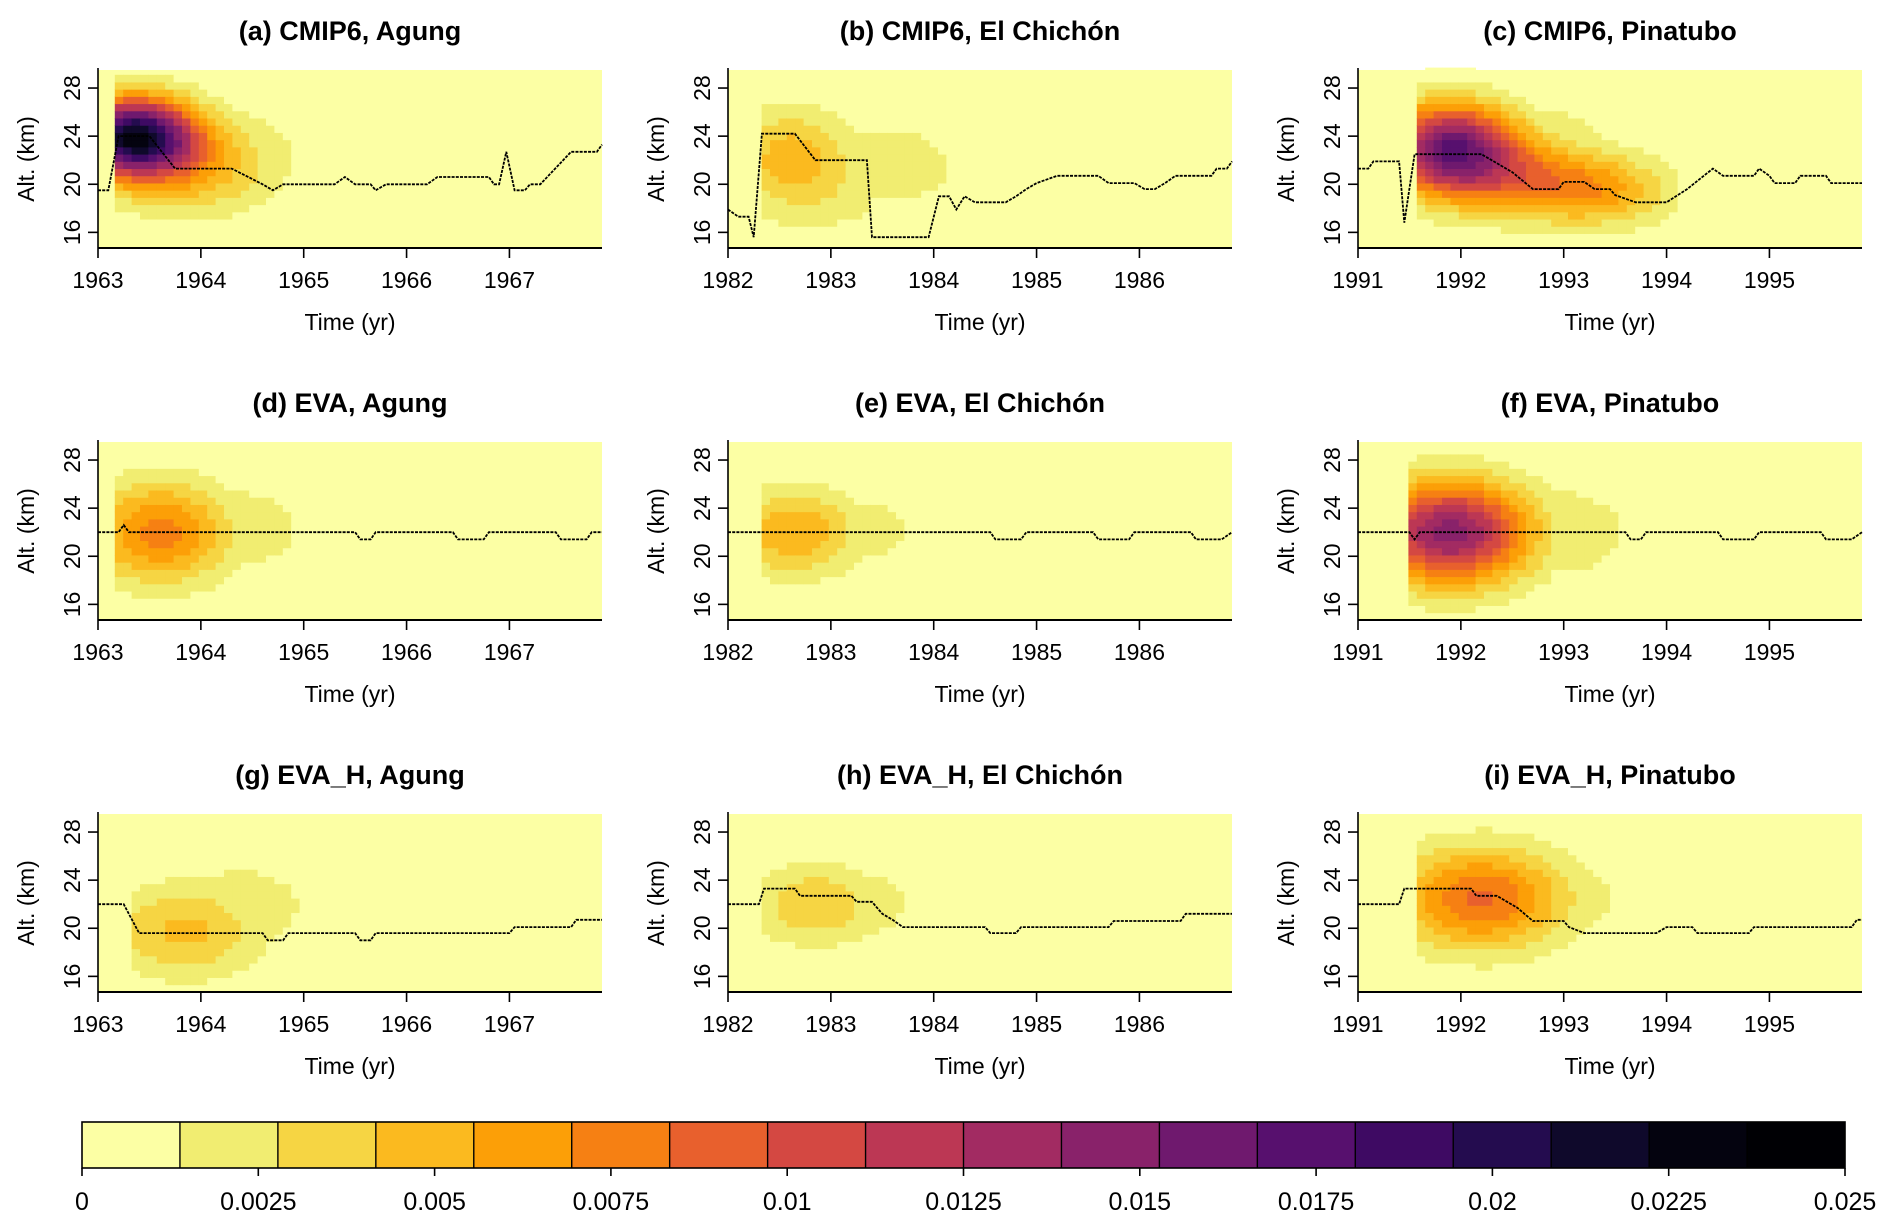  I want to click on colorbar-tick-label: 0.0225, so click(1668, 1202).